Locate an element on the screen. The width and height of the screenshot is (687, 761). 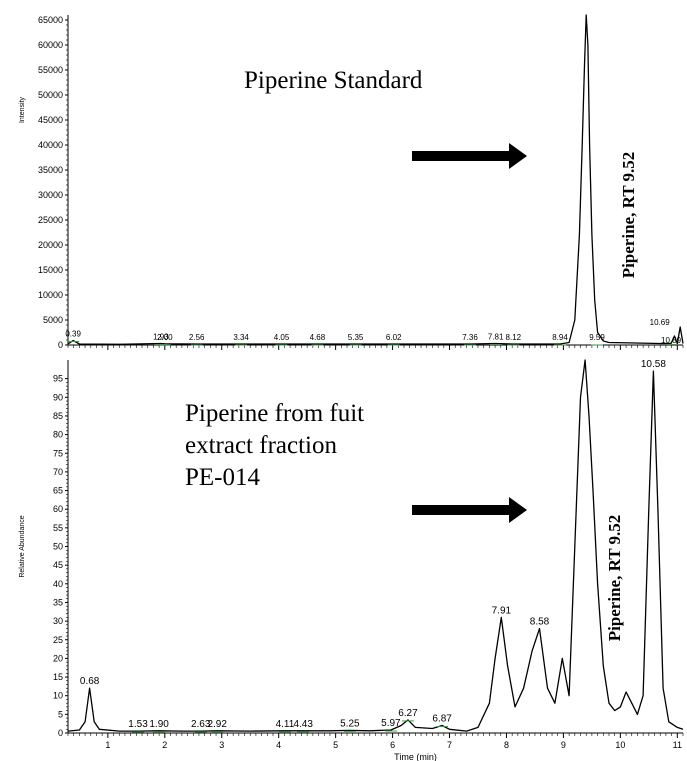
annotation-extract-line-2: extract fraction is located at coordinates (261, 445).